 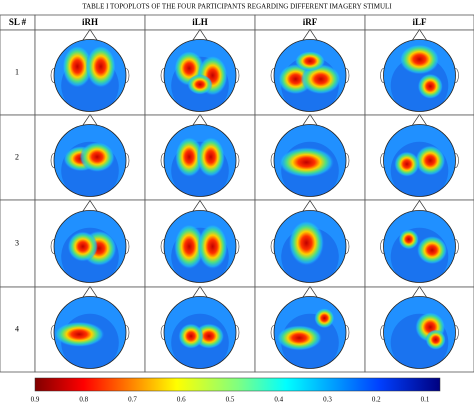 What do you see at coordinates (230, 400) in the screenshot?
I see `colorbar-tick-label: 0.5` at bounding box center [230, 400].